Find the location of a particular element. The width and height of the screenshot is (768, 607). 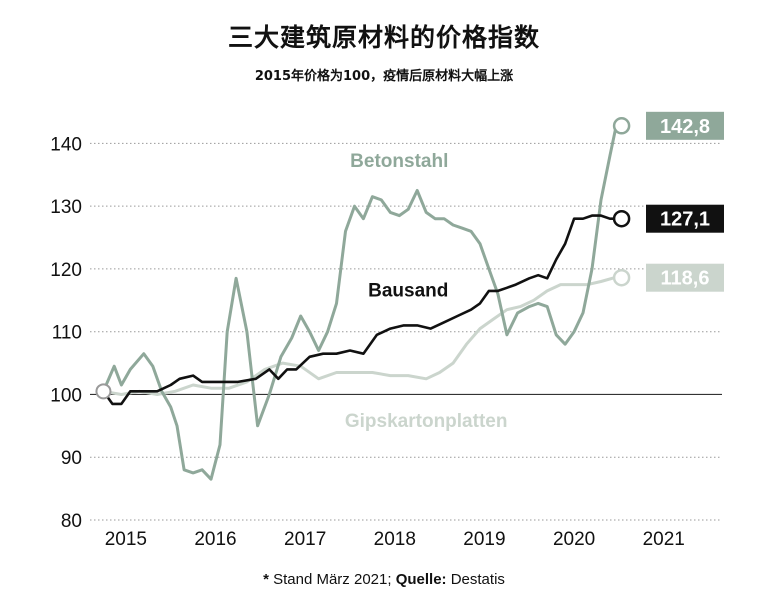

end-marker-bausand is located at coordinates (621, 218).